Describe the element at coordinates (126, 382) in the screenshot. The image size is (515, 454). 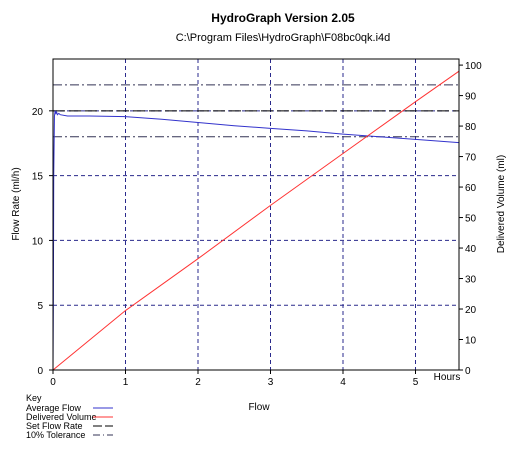
I see `x-tick-label-1: 1` at that location.